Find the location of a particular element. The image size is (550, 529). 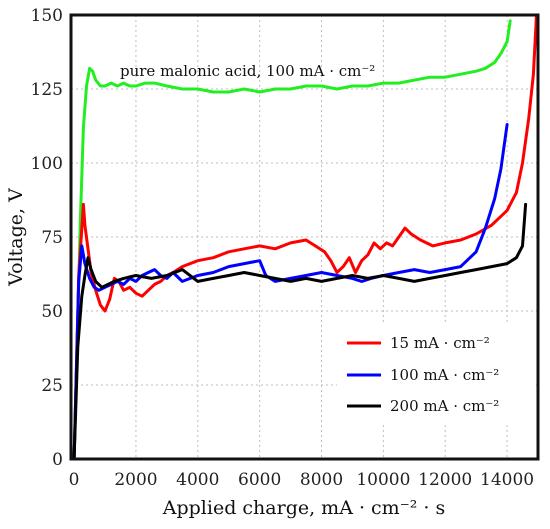

x-tick-label: 14000 is located at coordinates (507, 480).